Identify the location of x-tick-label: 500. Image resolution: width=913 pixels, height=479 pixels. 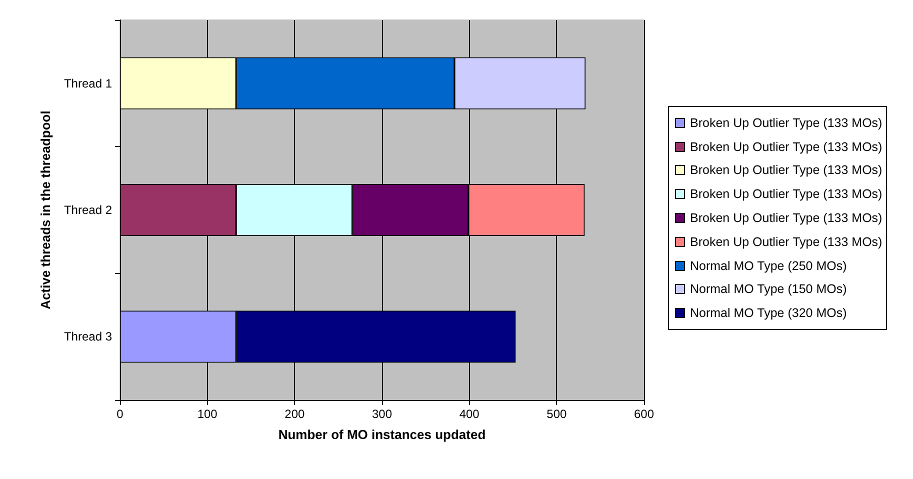
(556, 414).